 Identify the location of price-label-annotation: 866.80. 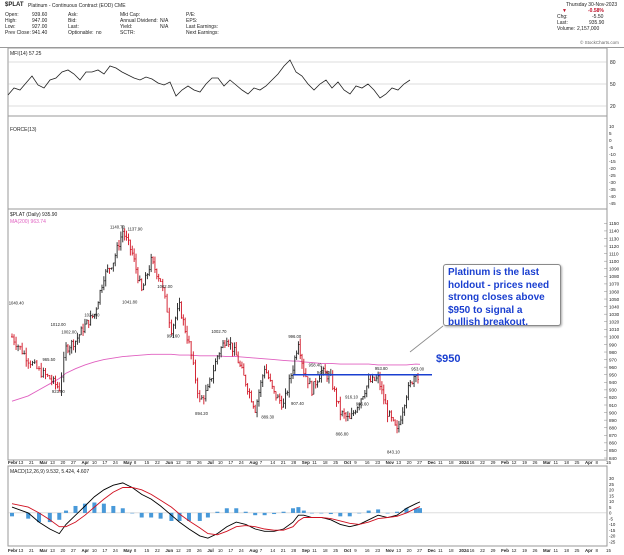
(342, 434).